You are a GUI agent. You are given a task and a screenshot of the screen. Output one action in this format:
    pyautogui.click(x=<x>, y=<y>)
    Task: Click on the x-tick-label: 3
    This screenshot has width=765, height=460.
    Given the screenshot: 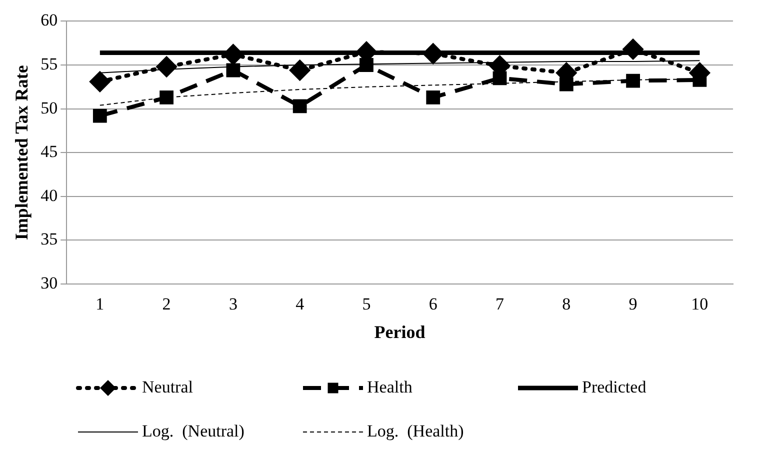 What is the action you would take?
    pyautogui.click(x=233, y=304)
    